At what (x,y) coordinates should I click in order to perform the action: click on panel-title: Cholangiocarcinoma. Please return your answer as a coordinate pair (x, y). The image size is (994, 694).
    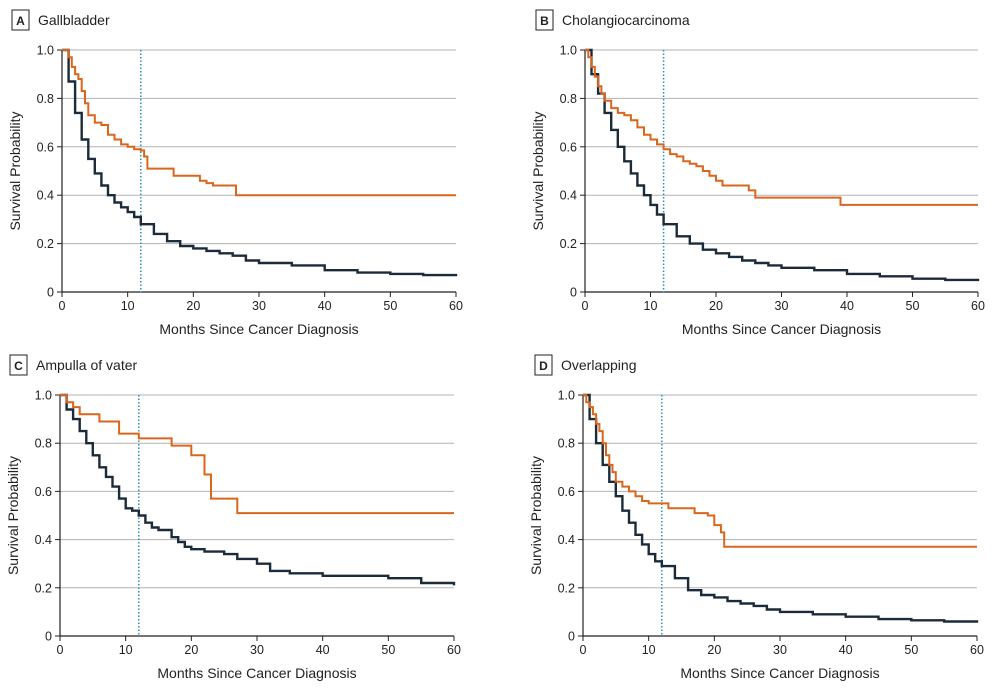
    Looking at the image, I should click on (626, 20).